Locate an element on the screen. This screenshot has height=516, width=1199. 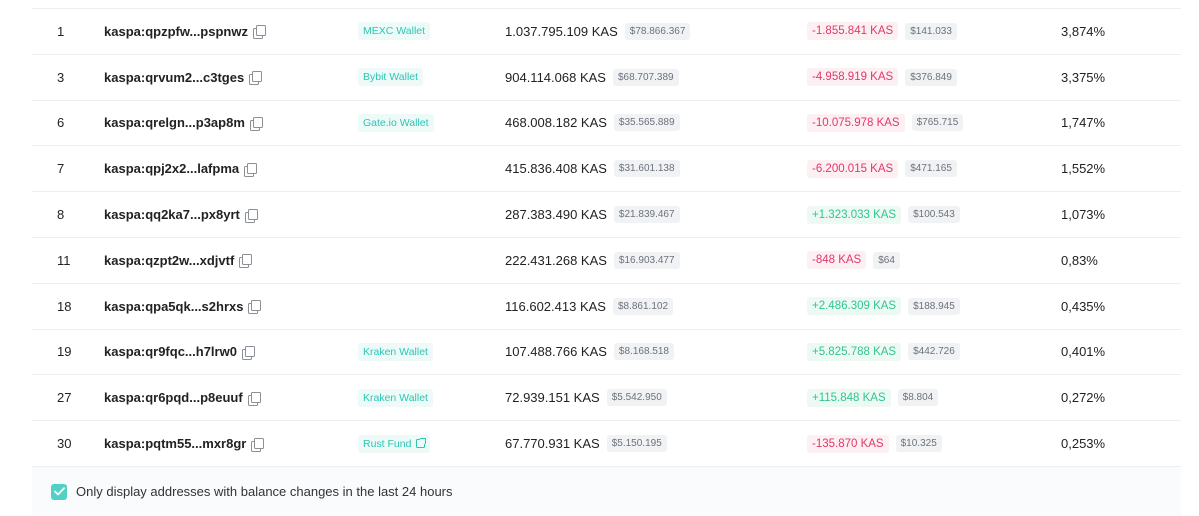
balance-change-badge: -135.870 KAS is located at coordinates (848, 443).